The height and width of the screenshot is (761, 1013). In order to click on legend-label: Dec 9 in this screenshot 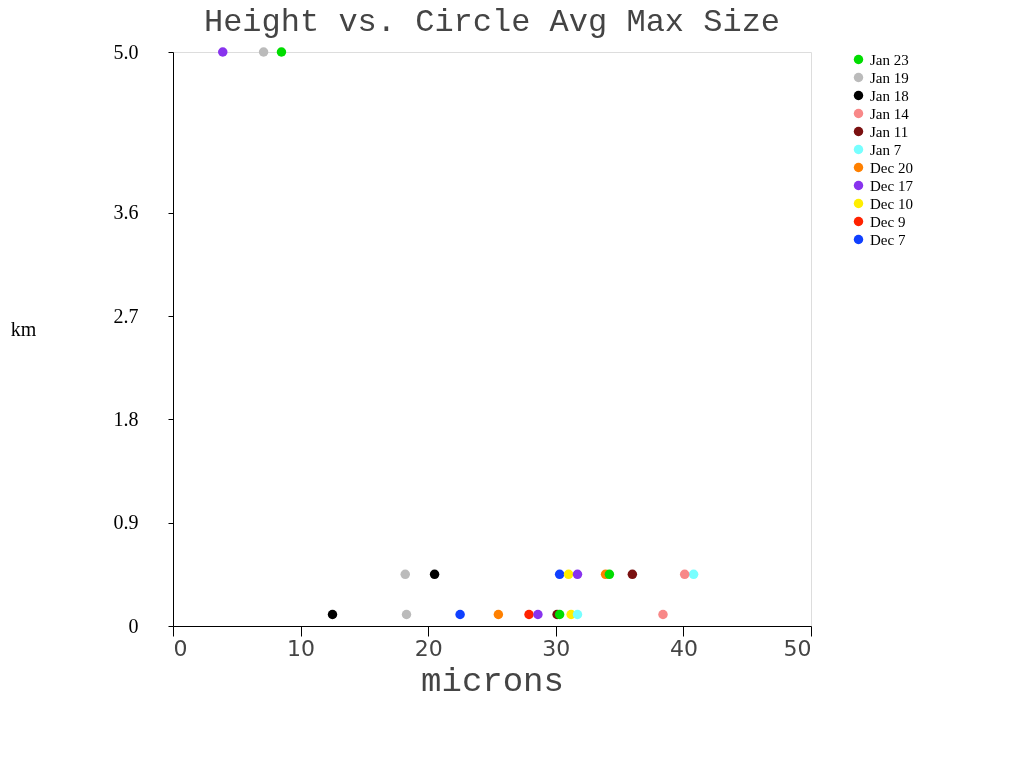, I will do `click(888, 221)`.